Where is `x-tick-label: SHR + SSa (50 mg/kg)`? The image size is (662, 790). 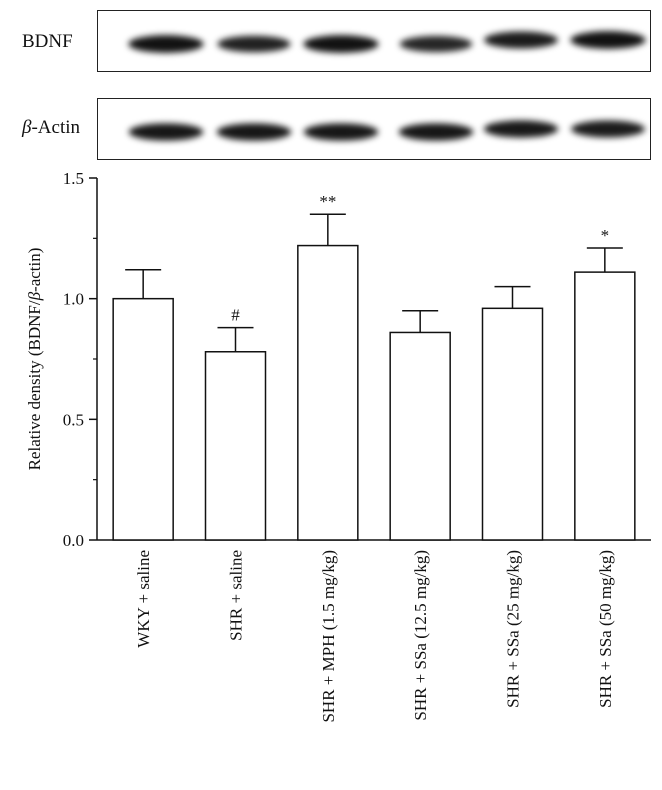 x-tick-label: SHR + SSa (50 mg/kg) is located at coordinates (605, 629).